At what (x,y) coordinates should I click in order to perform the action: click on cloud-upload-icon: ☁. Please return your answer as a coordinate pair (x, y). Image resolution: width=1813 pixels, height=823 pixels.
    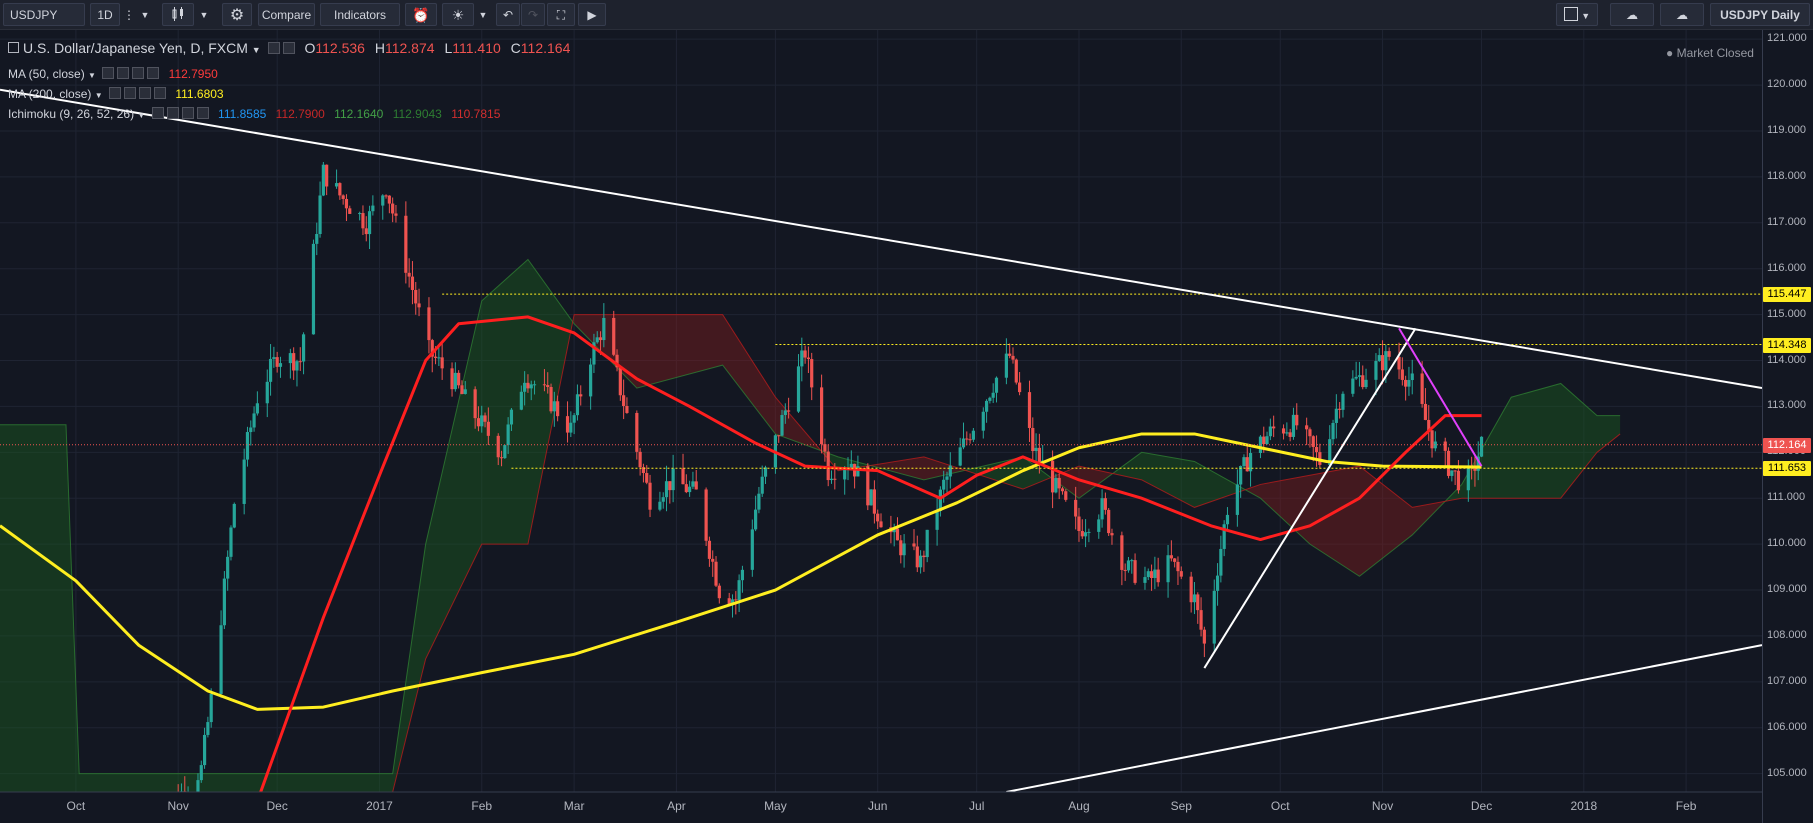
    Looking at the image, I should click on (1682, 15).